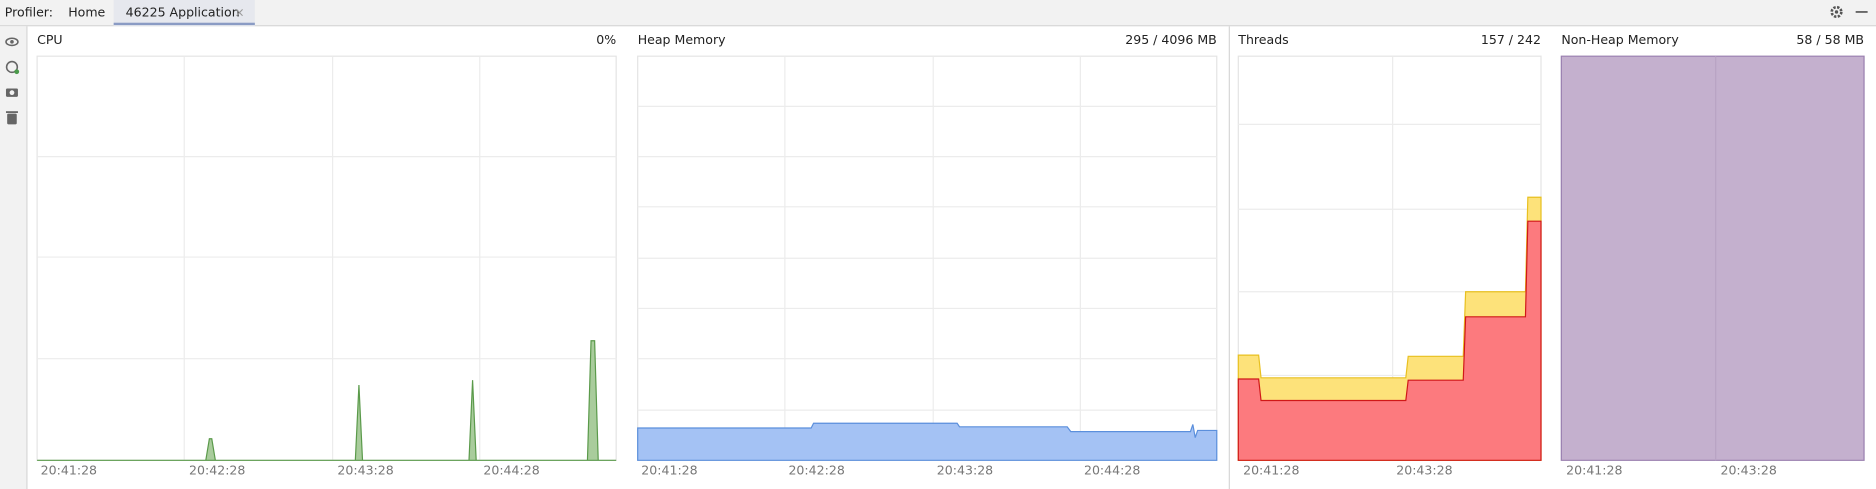  What do you see at coordinates (606, 39) in the screenshot?
I see `panel-value: 0%` at bounding box center [606, 39].